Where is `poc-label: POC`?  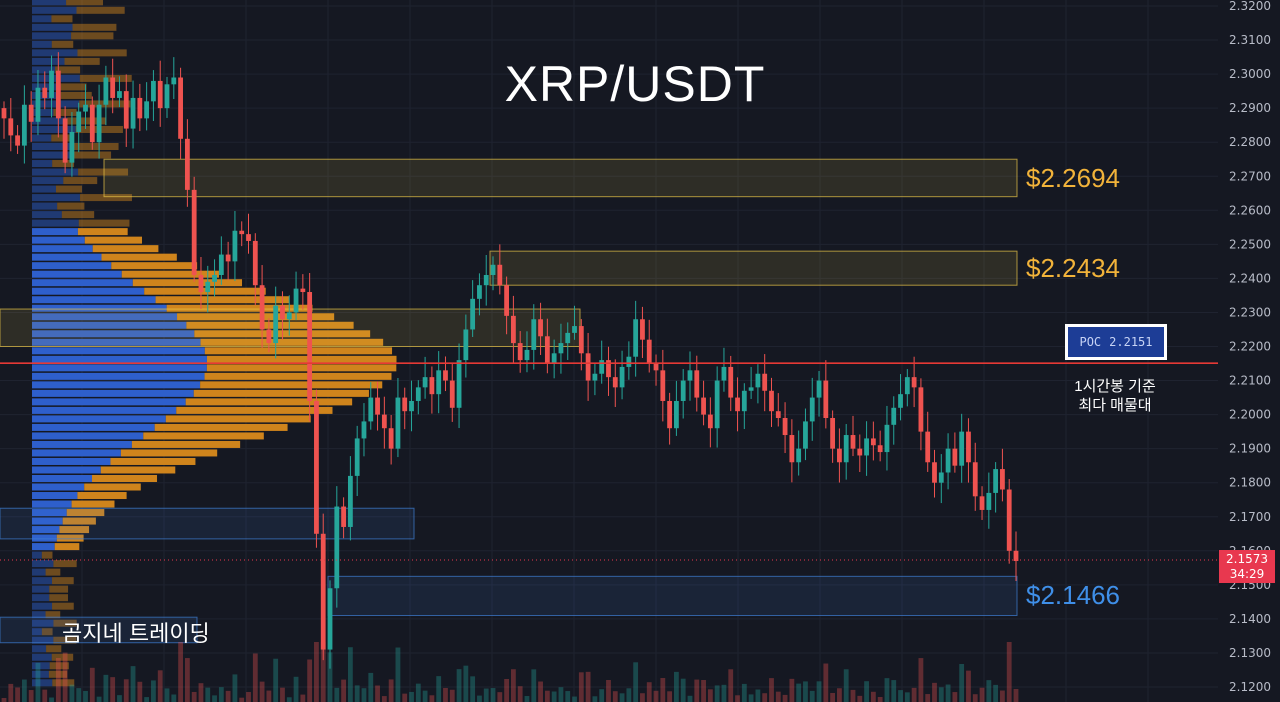 poc-label: POC is located at coordinates (1090, 342).